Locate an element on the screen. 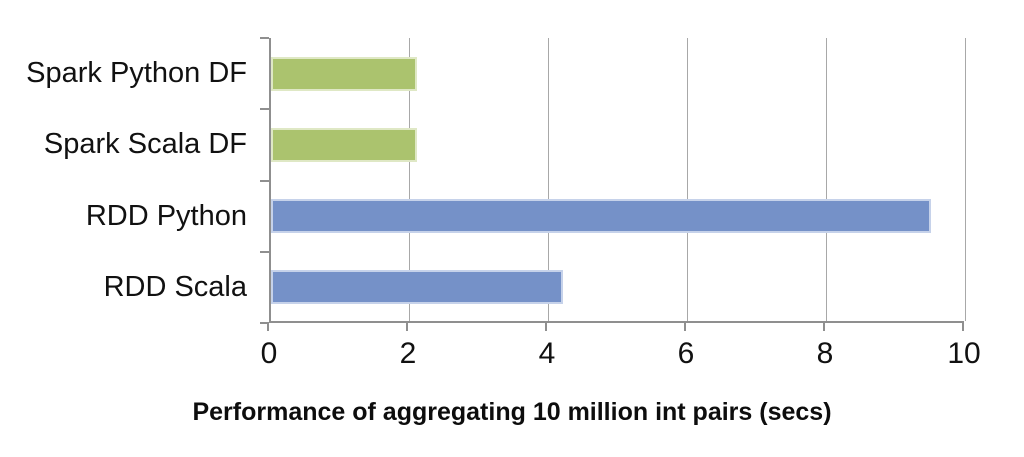 This screenshot has height=457, width=1024. bar-rdd-scala is located at coordinates (417, 287).